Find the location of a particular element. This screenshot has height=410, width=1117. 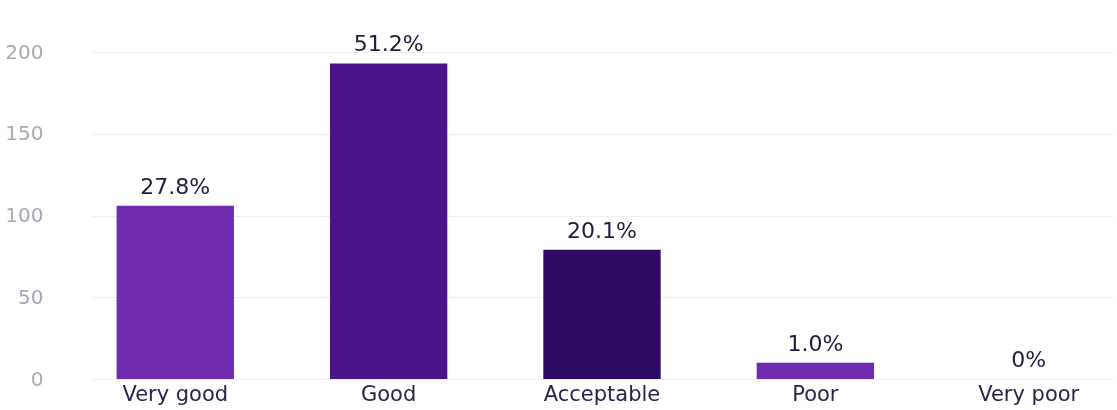

x-tick-label: Good is located at coordinates (388, 393).